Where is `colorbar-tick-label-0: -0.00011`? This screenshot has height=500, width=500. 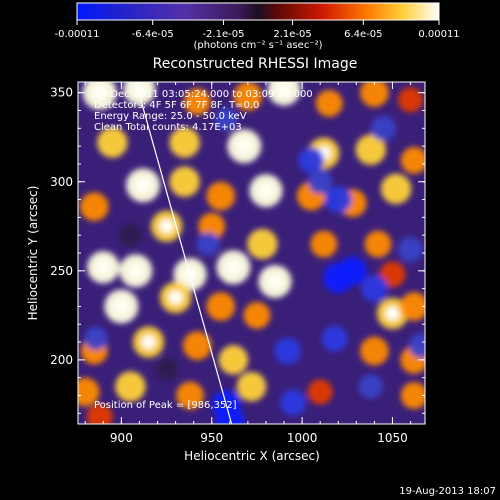 colorbar-tick-label-0: -0.00011 is located at coordinates (77, 34).